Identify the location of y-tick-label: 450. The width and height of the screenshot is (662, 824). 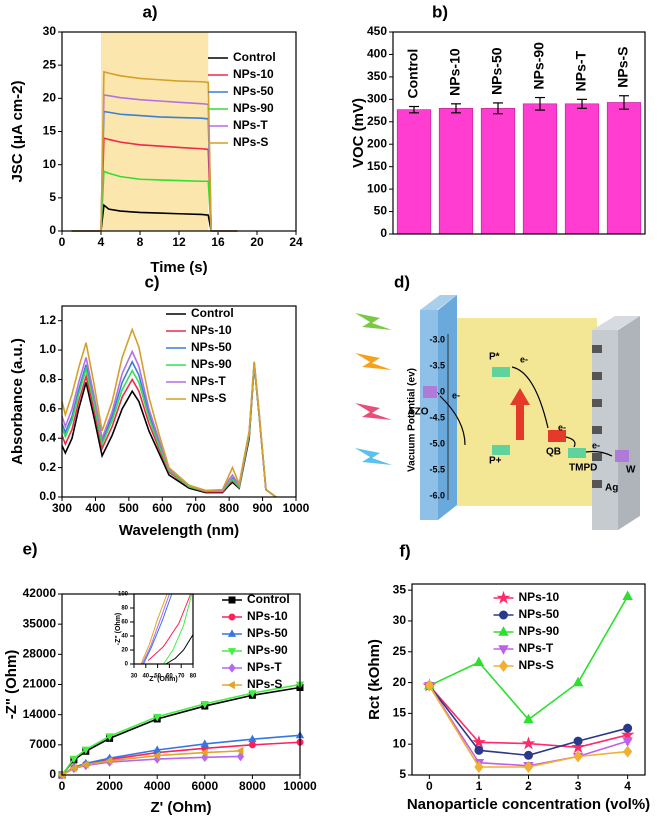
(377, 31).